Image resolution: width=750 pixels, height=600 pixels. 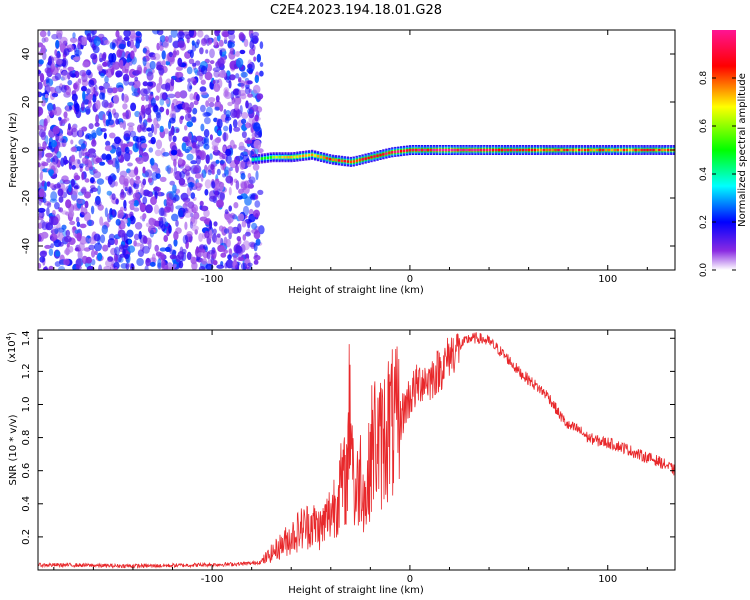 I want to click on snr-y-multiplier-base: (x10, so click(x=12, y=351).